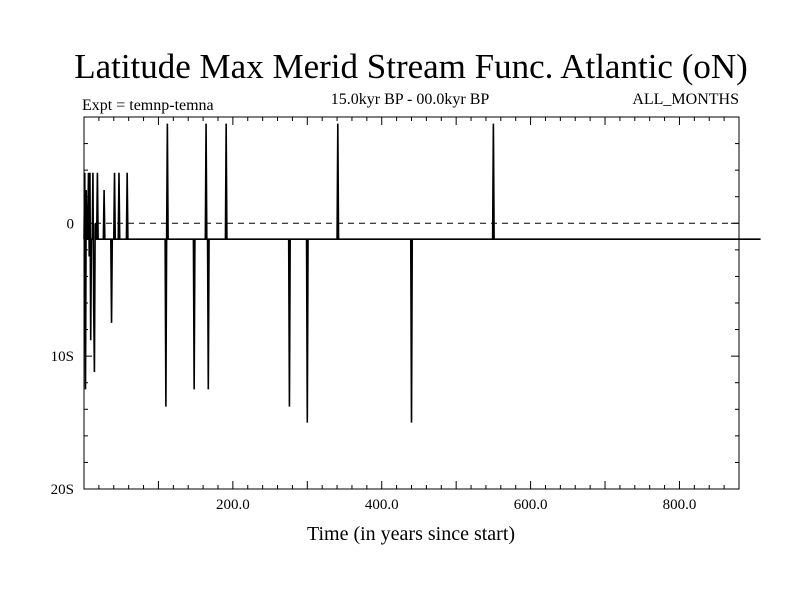  What do you see at coordinates (62, 357) in the screenshot?
I see `y-tick-label: 10S` at bounding box center [62, 357].